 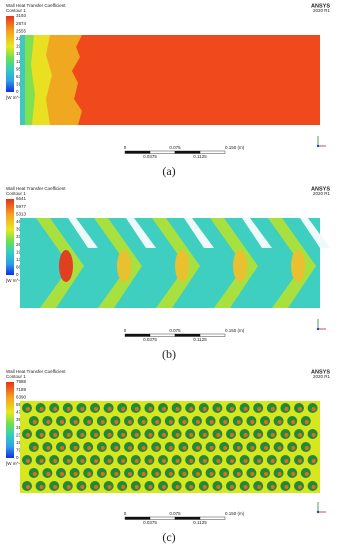 I want to click on legend-value: 7988, so click(x=21, y=381).